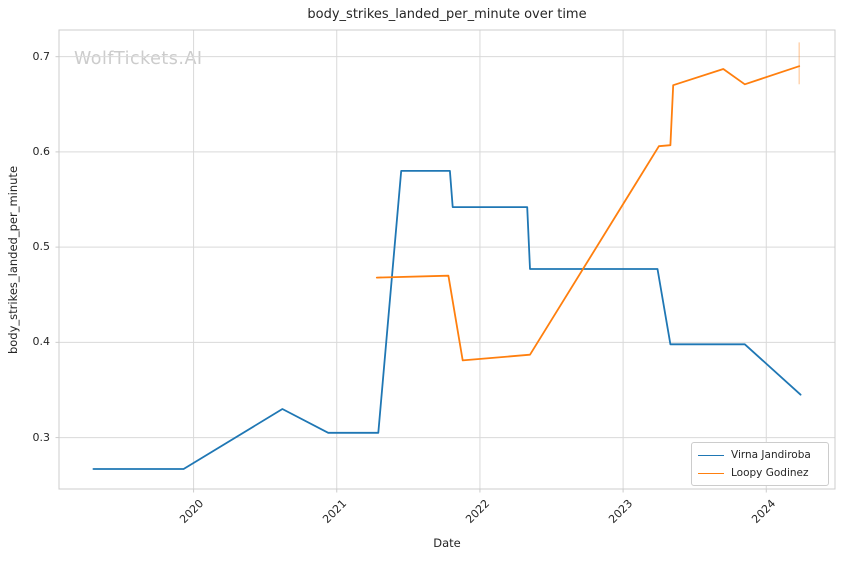 Image resolution: width=844 pixels, height=561 pixels. What do you see at coordinates (138, 59) in the screenshot?
I see `watermark: WolfTickets.AI` at bounding box center [138, 59].